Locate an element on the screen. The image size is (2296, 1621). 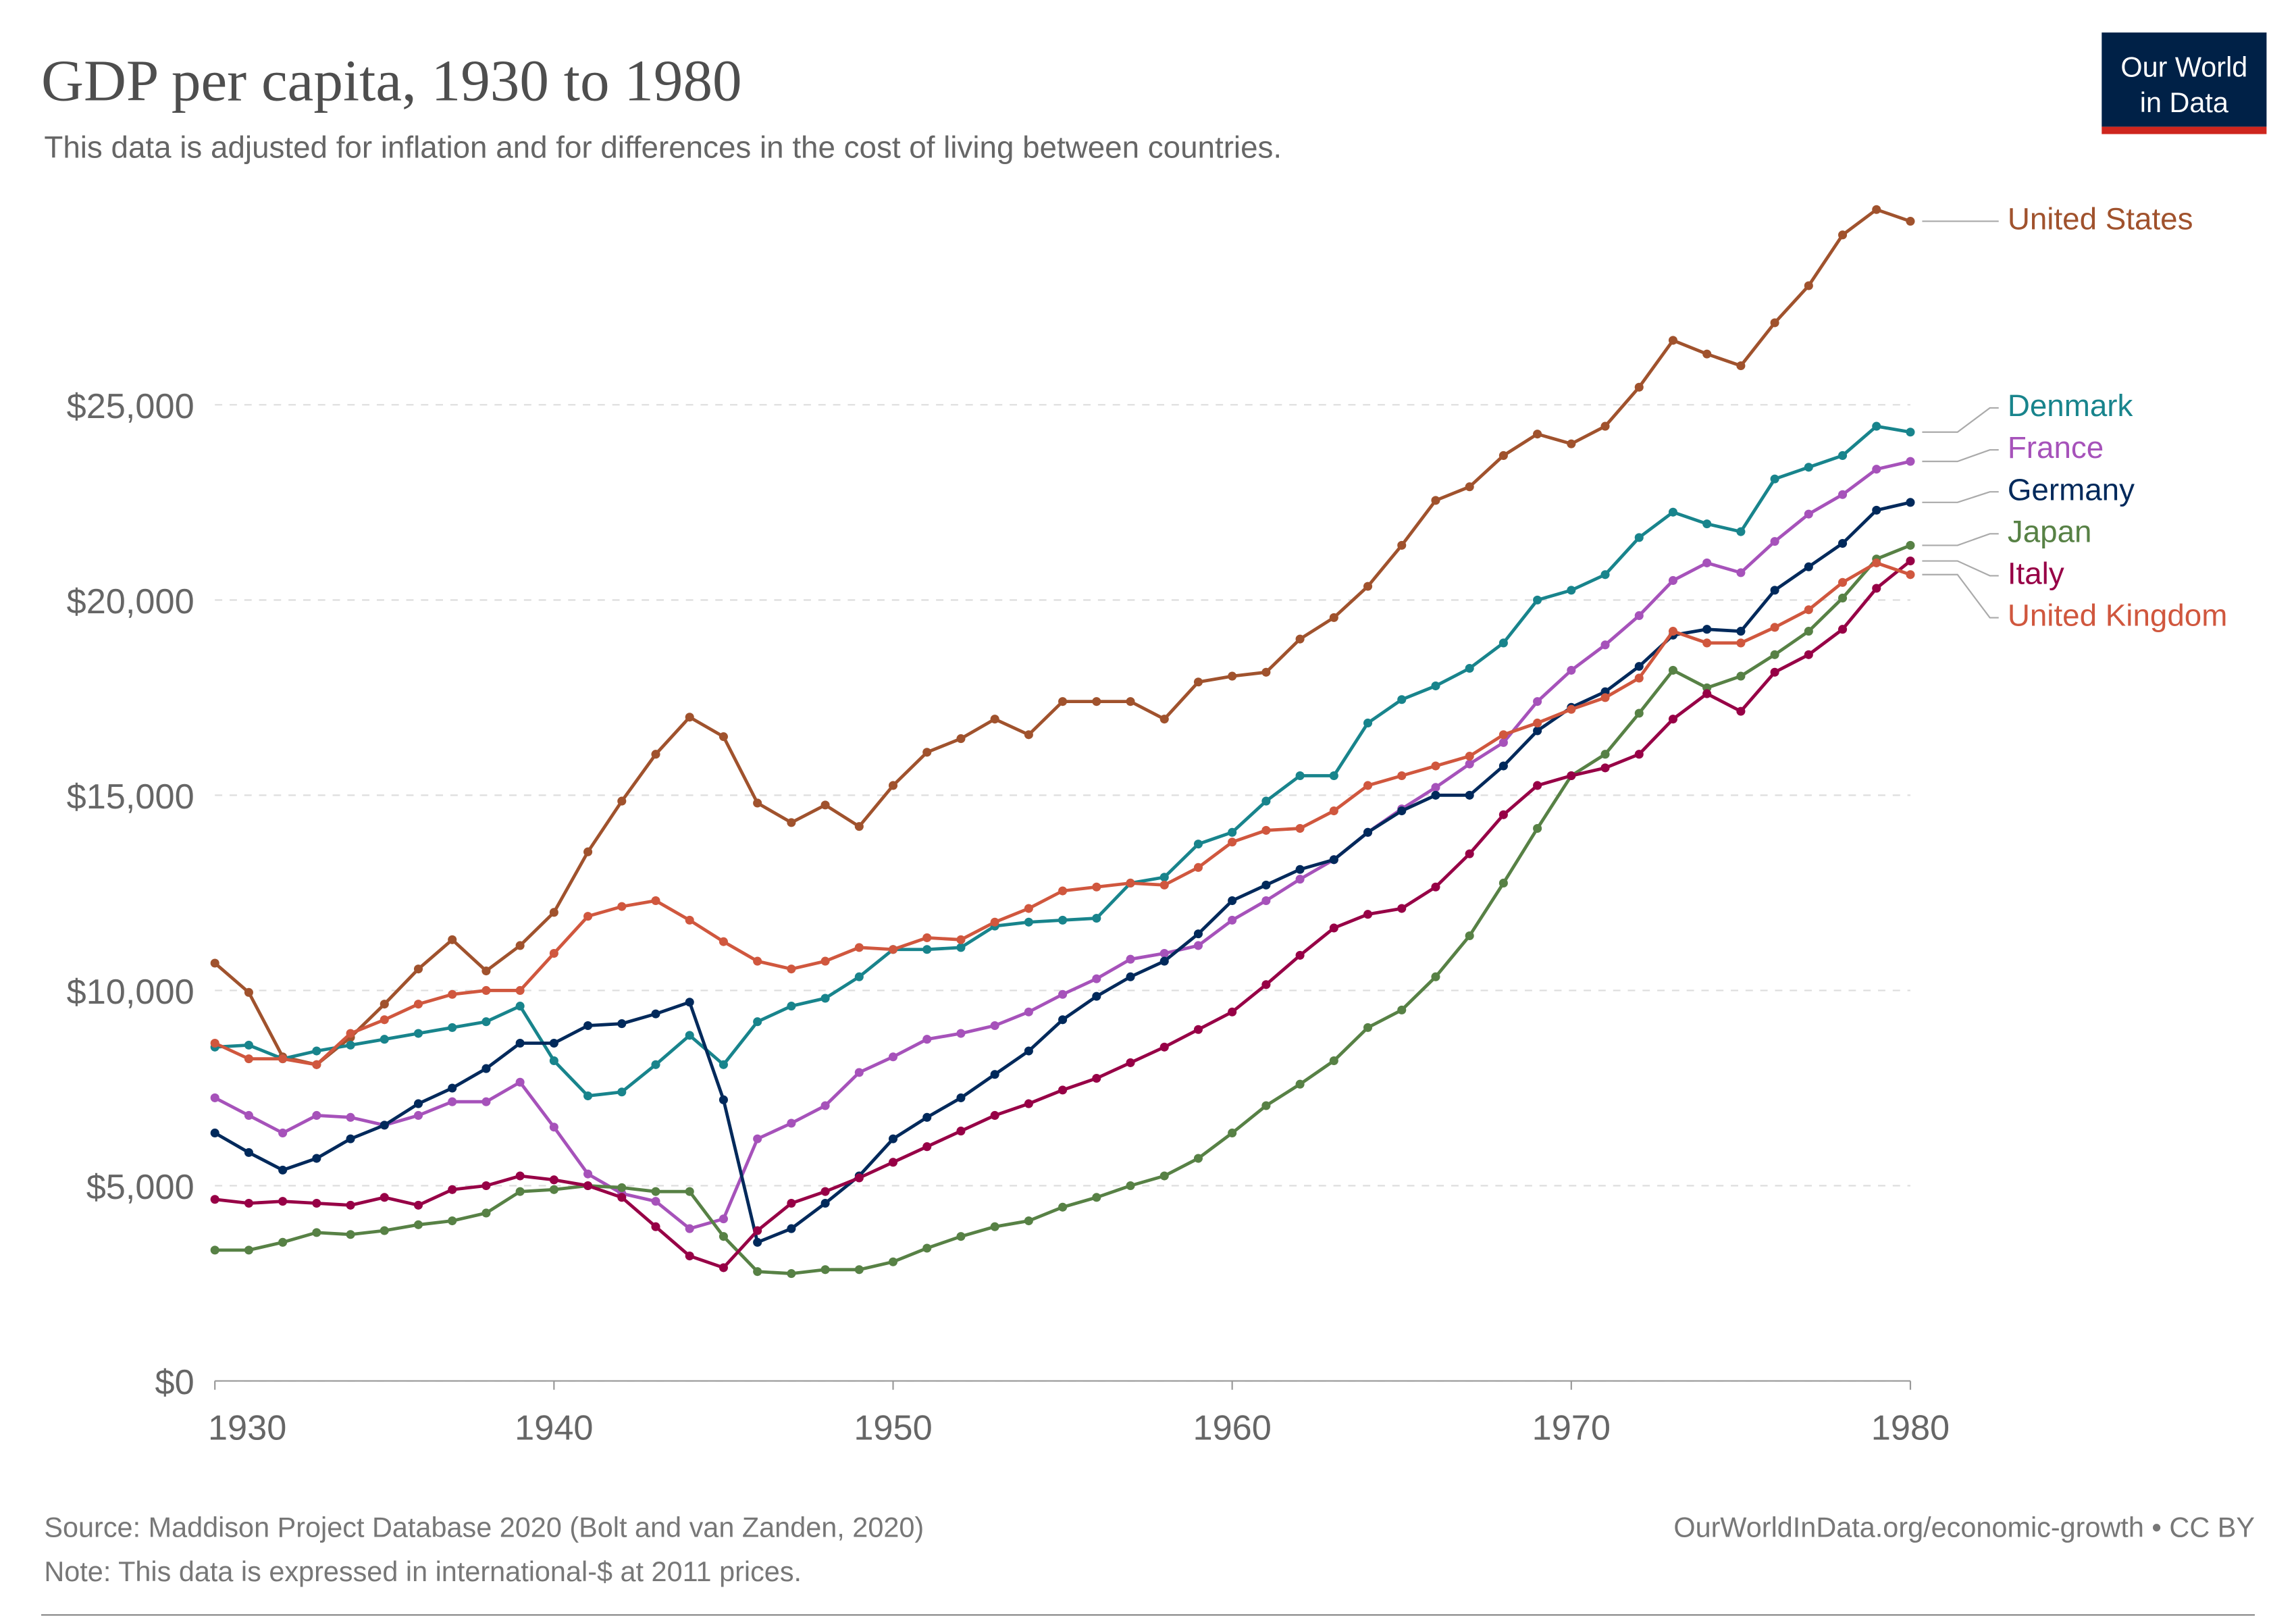
x-tick-label: 1940 is located at coordinates (554, 1428).